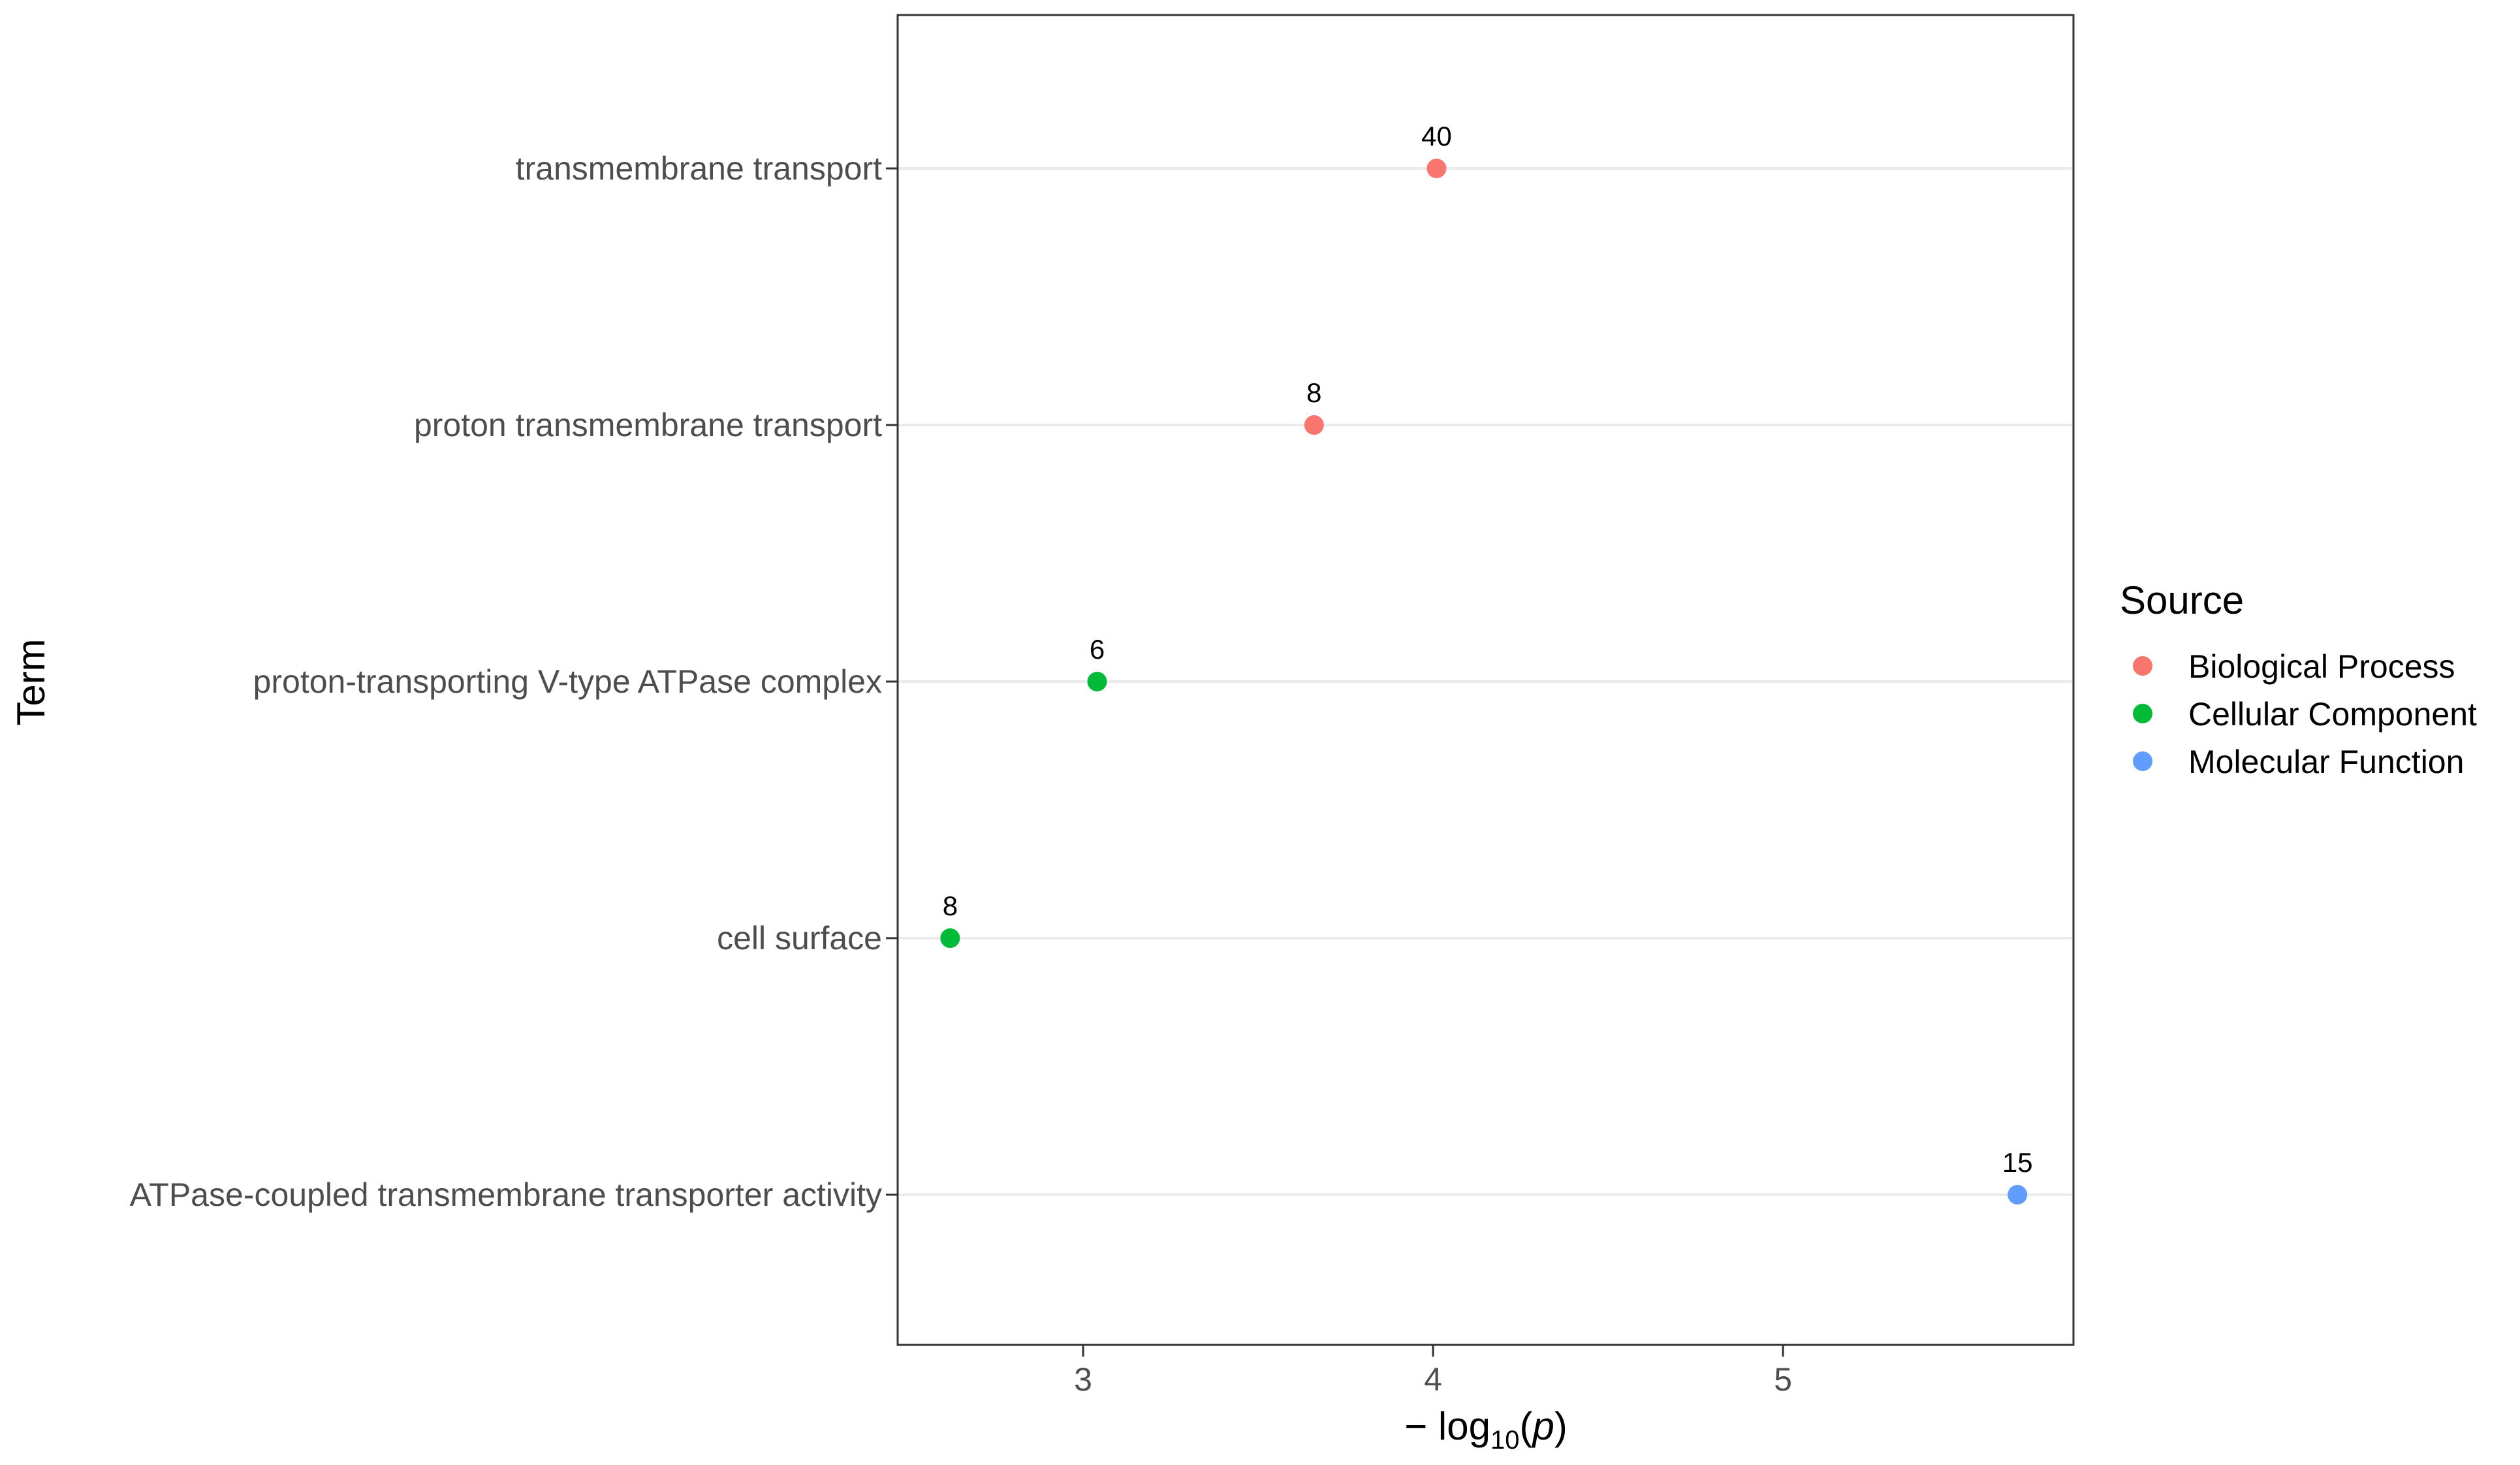 Image resolution: width=2520 pixels, height=1465 pixels. Describe the element at coordinates (2332, 714) in the screenshot. I see `legend-label-cellular-component: Cellular Component` at that location.